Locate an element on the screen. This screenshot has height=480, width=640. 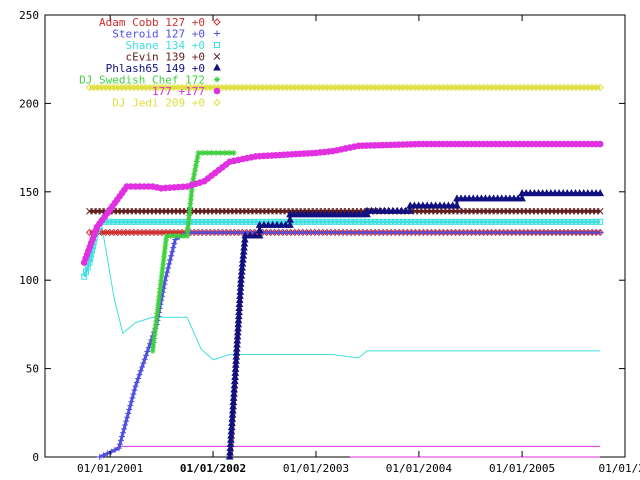
x-tick-label: 01/01/2003 is located at coordinates (316, 468).